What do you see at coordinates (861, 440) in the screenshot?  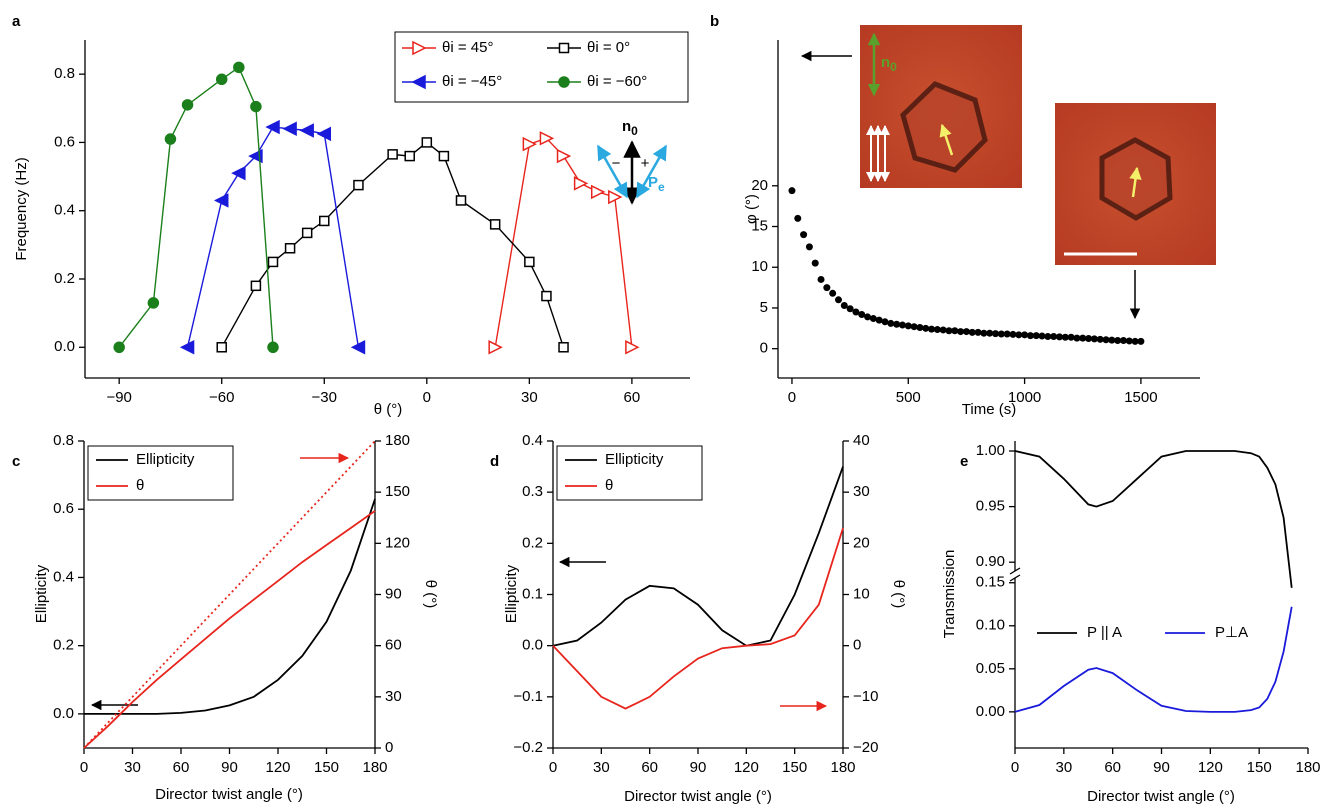 I see `y2-tick-label: 40` at bounding box center [861, 440].